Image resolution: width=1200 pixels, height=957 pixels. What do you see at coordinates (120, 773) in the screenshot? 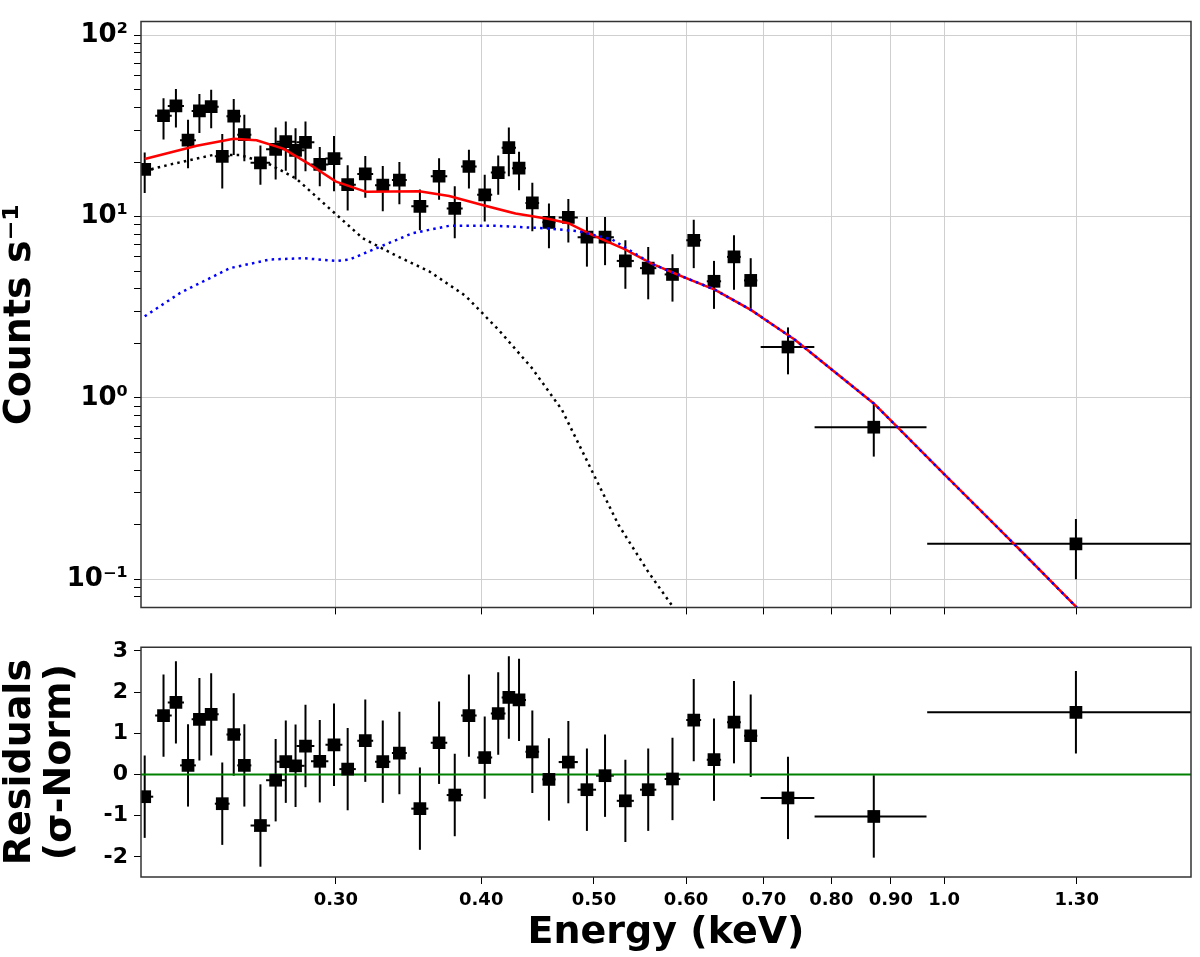
I see `y-tick-label: 0` at bounding box center [120, 773].